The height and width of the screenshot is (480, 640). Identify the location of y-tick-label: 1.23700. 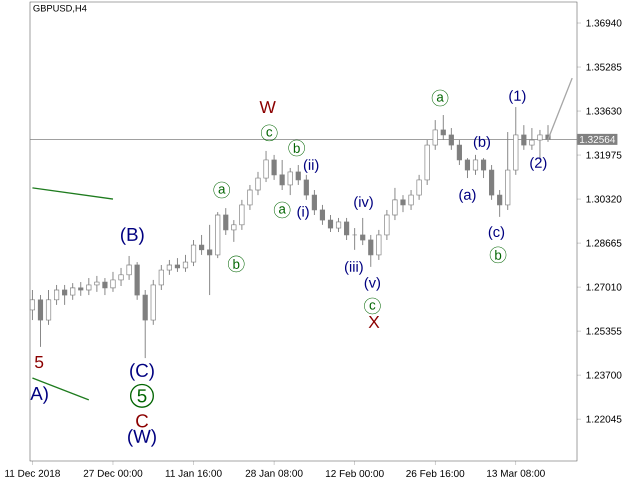
(604, 375).